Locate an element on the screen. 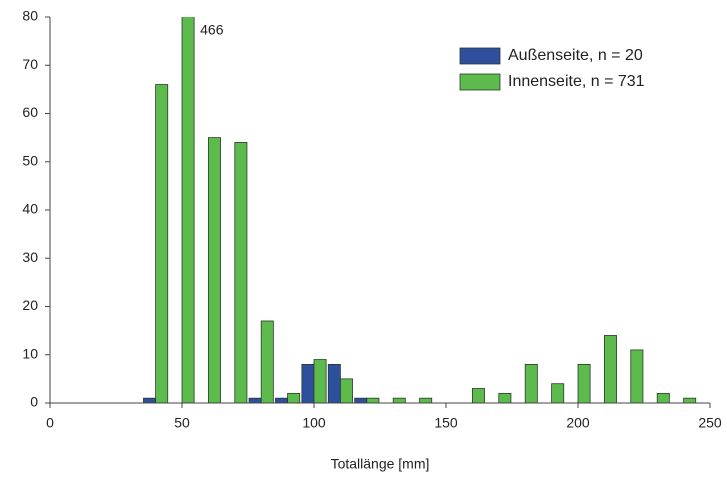  y-tick-label: 0 is located at coordinates (34, 402).